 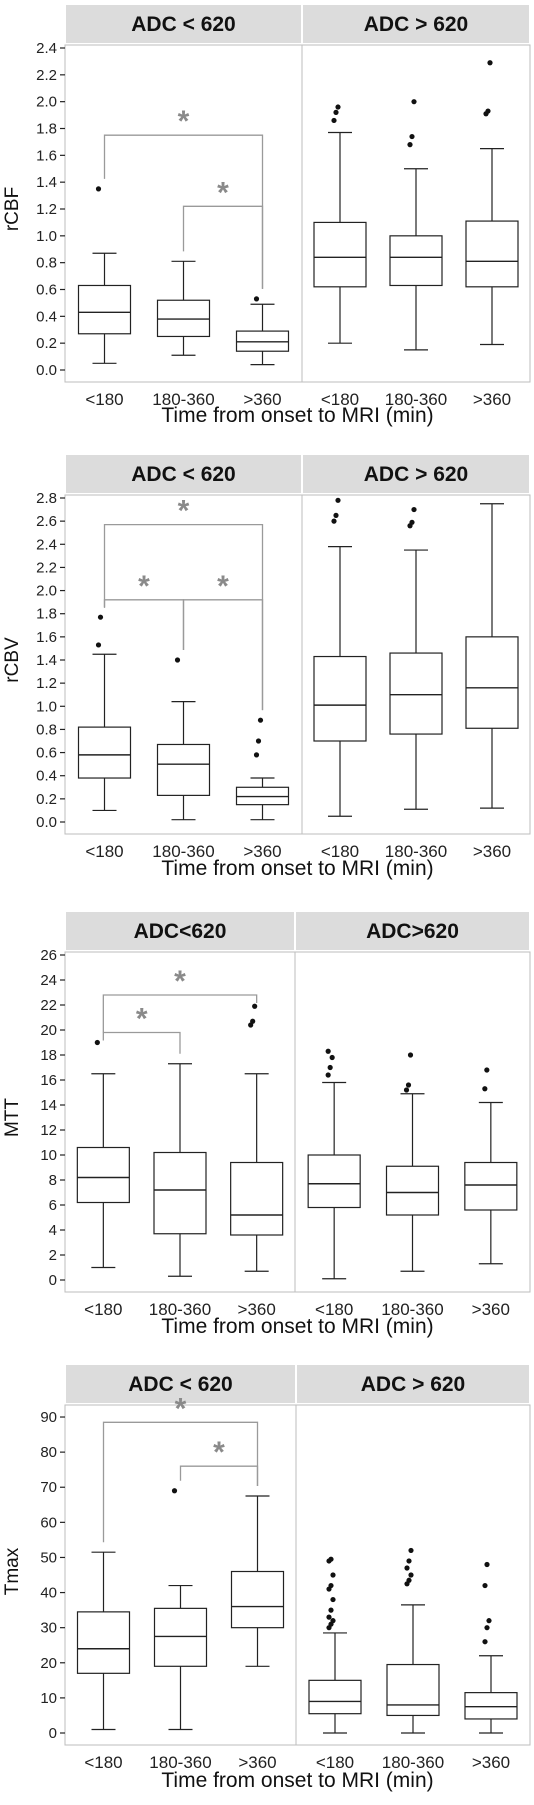 What do you see at coordinates (48, 1487) in the screenshot?
I see `y-tick-label: 70` at bounding box center [48, 1487].